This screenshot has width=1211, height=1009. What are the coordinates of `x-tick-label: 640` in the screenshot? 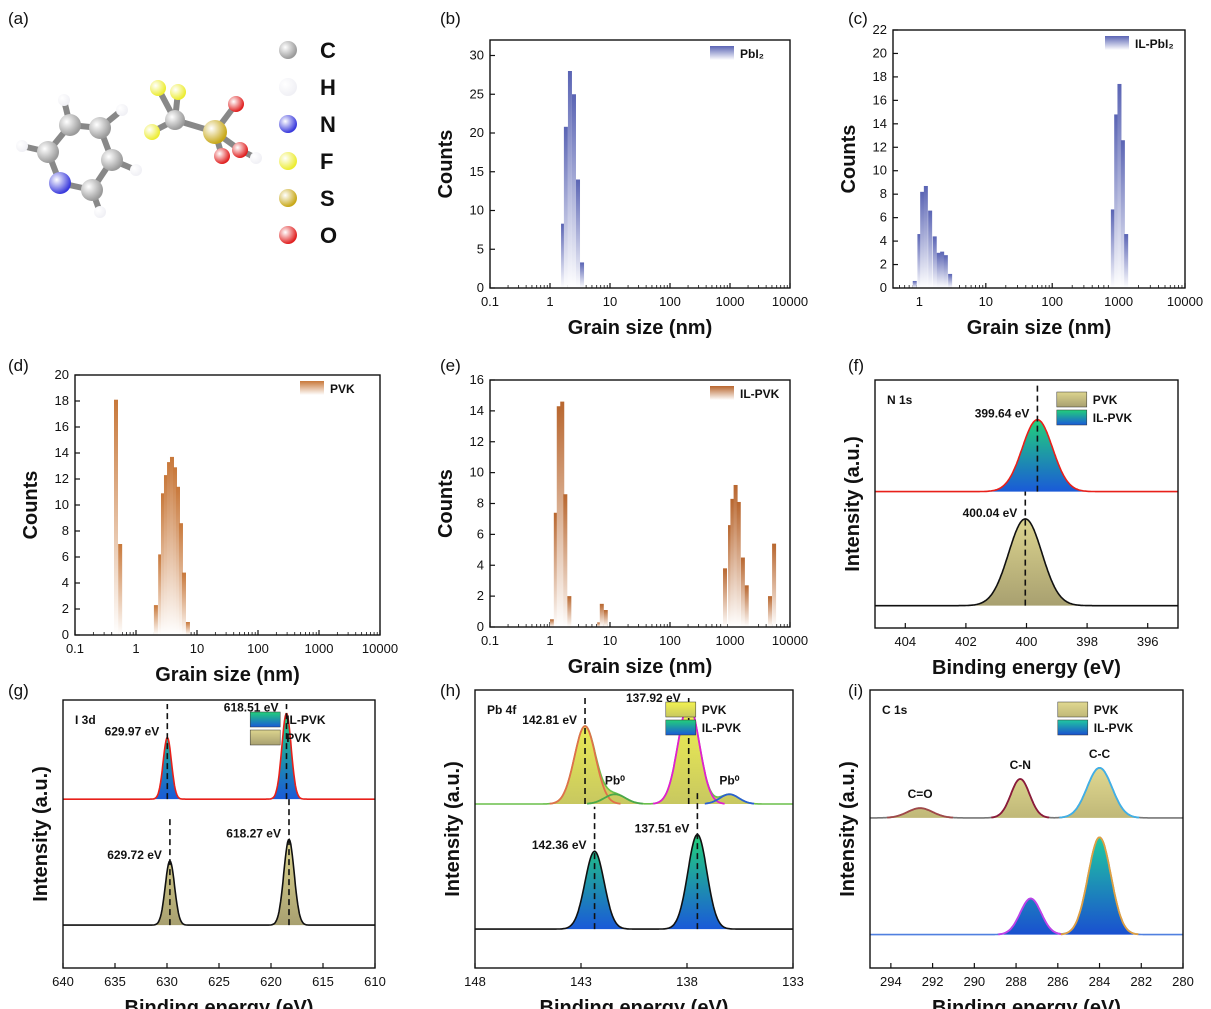 It's located at (63, 981).